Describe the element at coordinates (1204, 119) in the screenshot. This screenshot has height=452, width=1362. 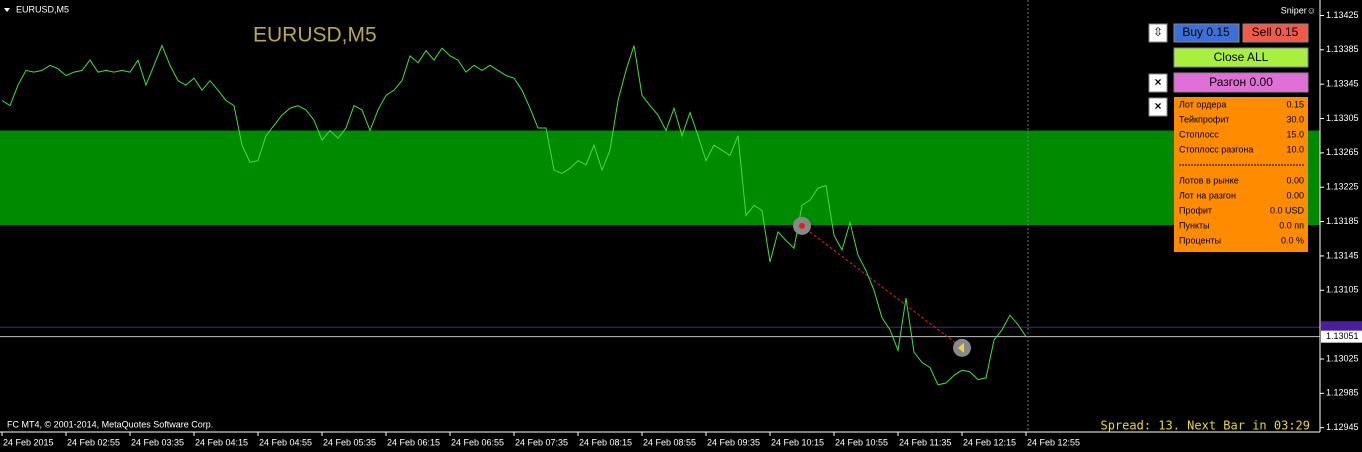
I see `panel-label: Тейкпрофит` at that location.